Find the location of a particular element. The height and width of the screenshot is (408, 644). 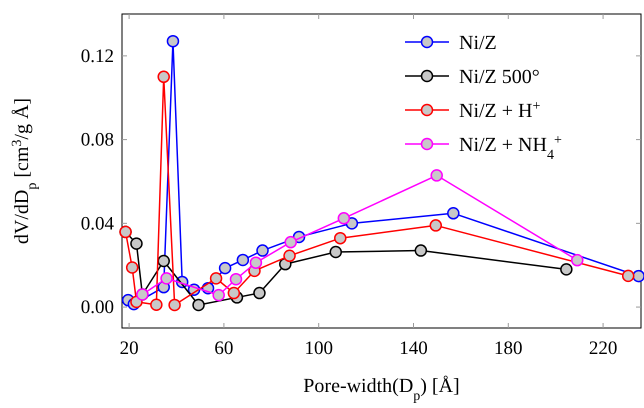

legend-label: Ni/Z 500° is located at coordinates (499, 77).